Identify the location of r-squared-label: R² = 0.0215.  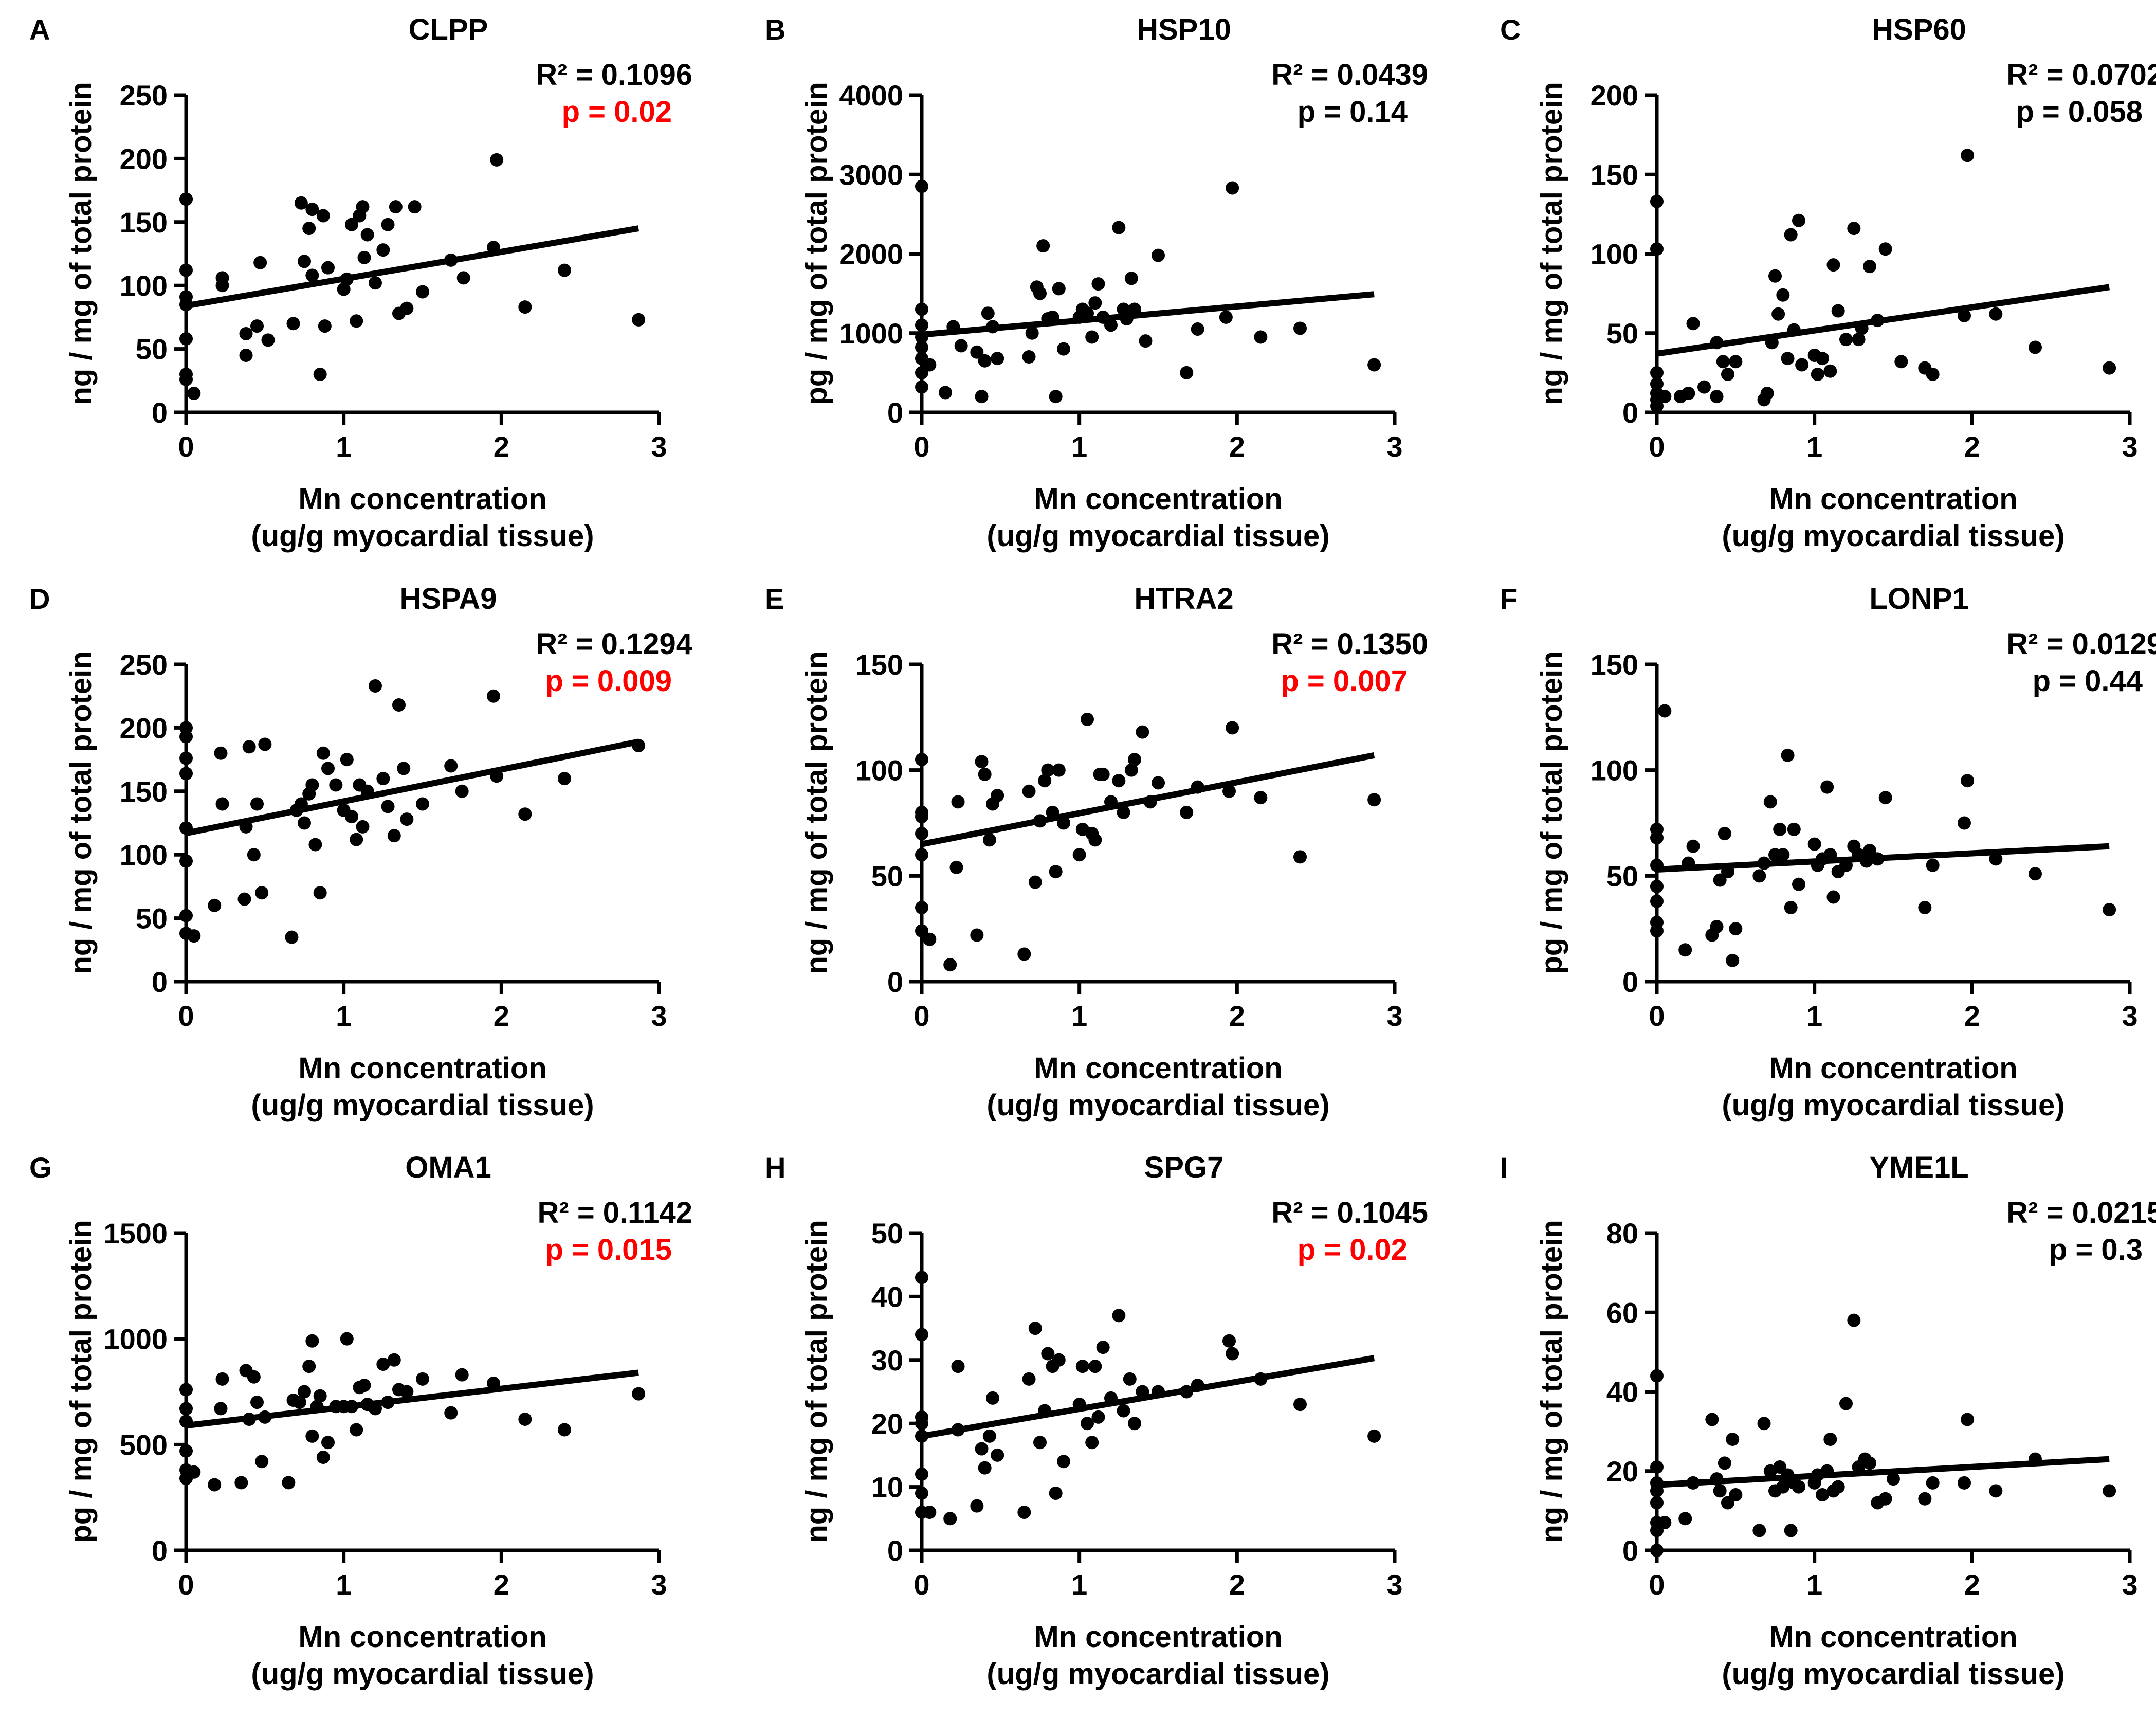
(2081, 1212).